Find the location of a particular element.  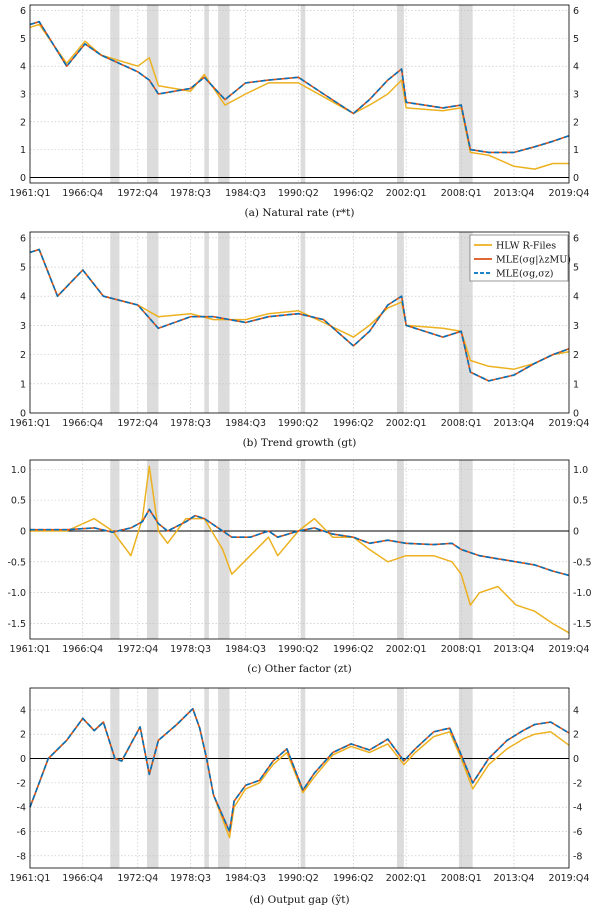

y-tick-label-left: 1 is located at coordinates (23, 384).